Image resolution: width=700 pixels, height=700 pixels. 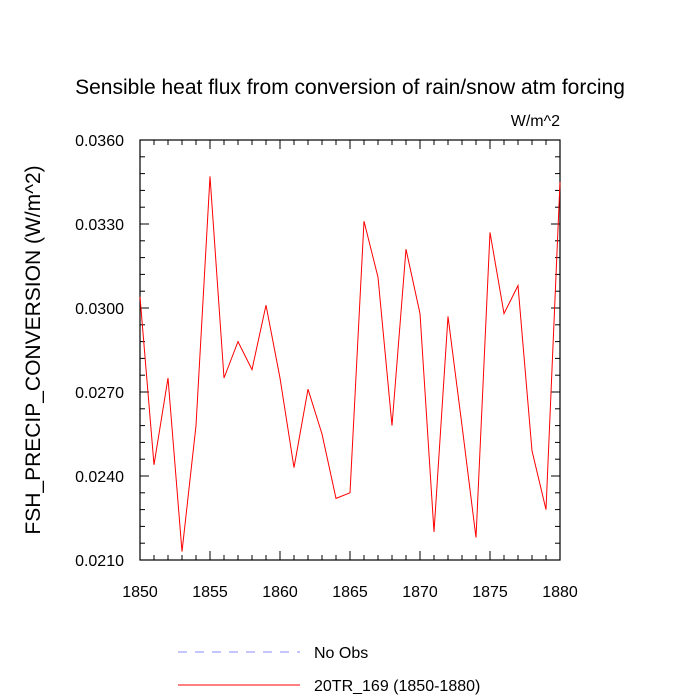 What do you see at coordinates (420, 592) in the screenshot?
I see `x-tick-label: 1870` at bounding box center [420, 592].